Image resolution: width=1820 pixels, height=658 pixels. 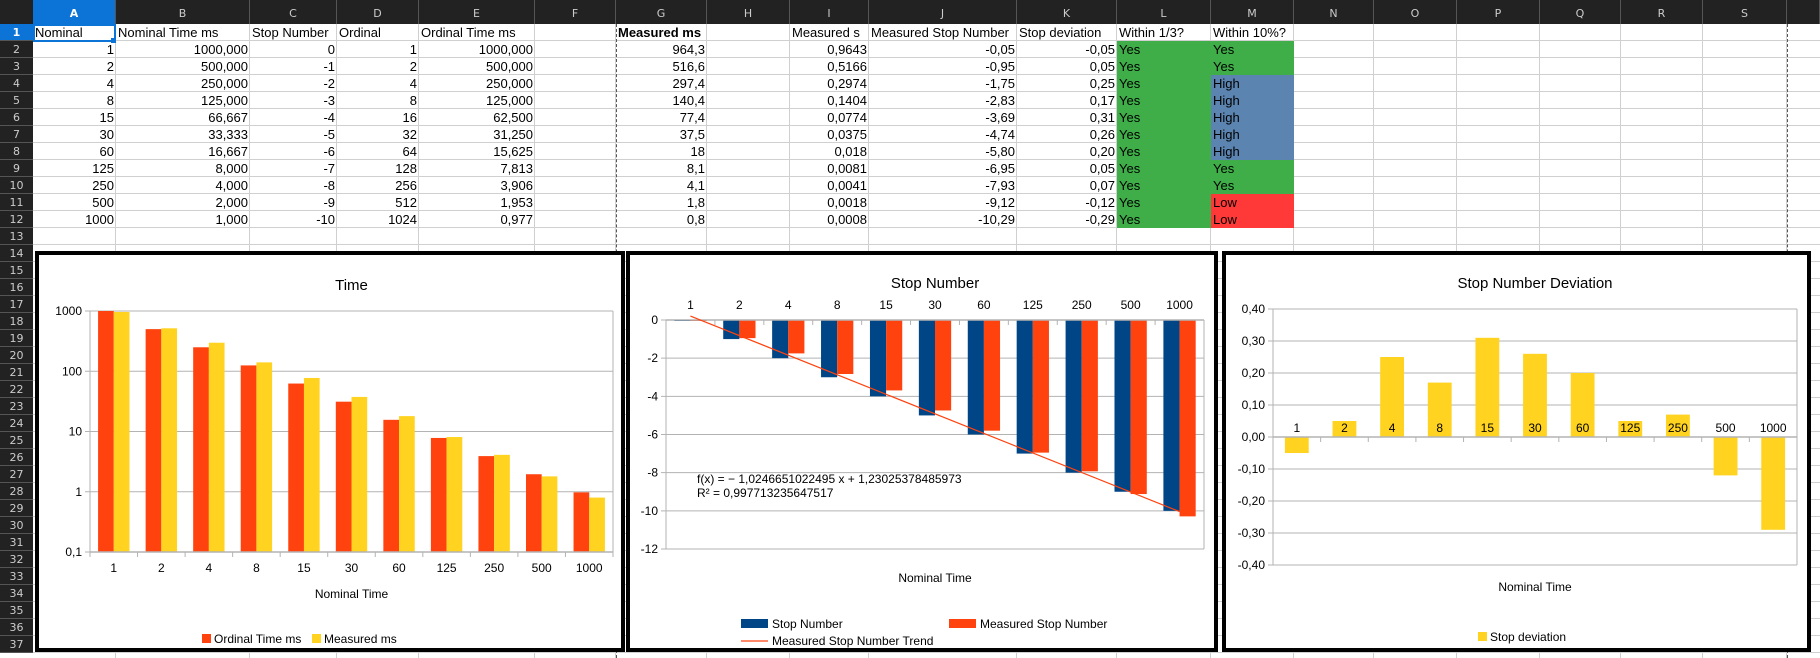 I want to click on cell-b4: 250,000, so click(x=224, y=83).